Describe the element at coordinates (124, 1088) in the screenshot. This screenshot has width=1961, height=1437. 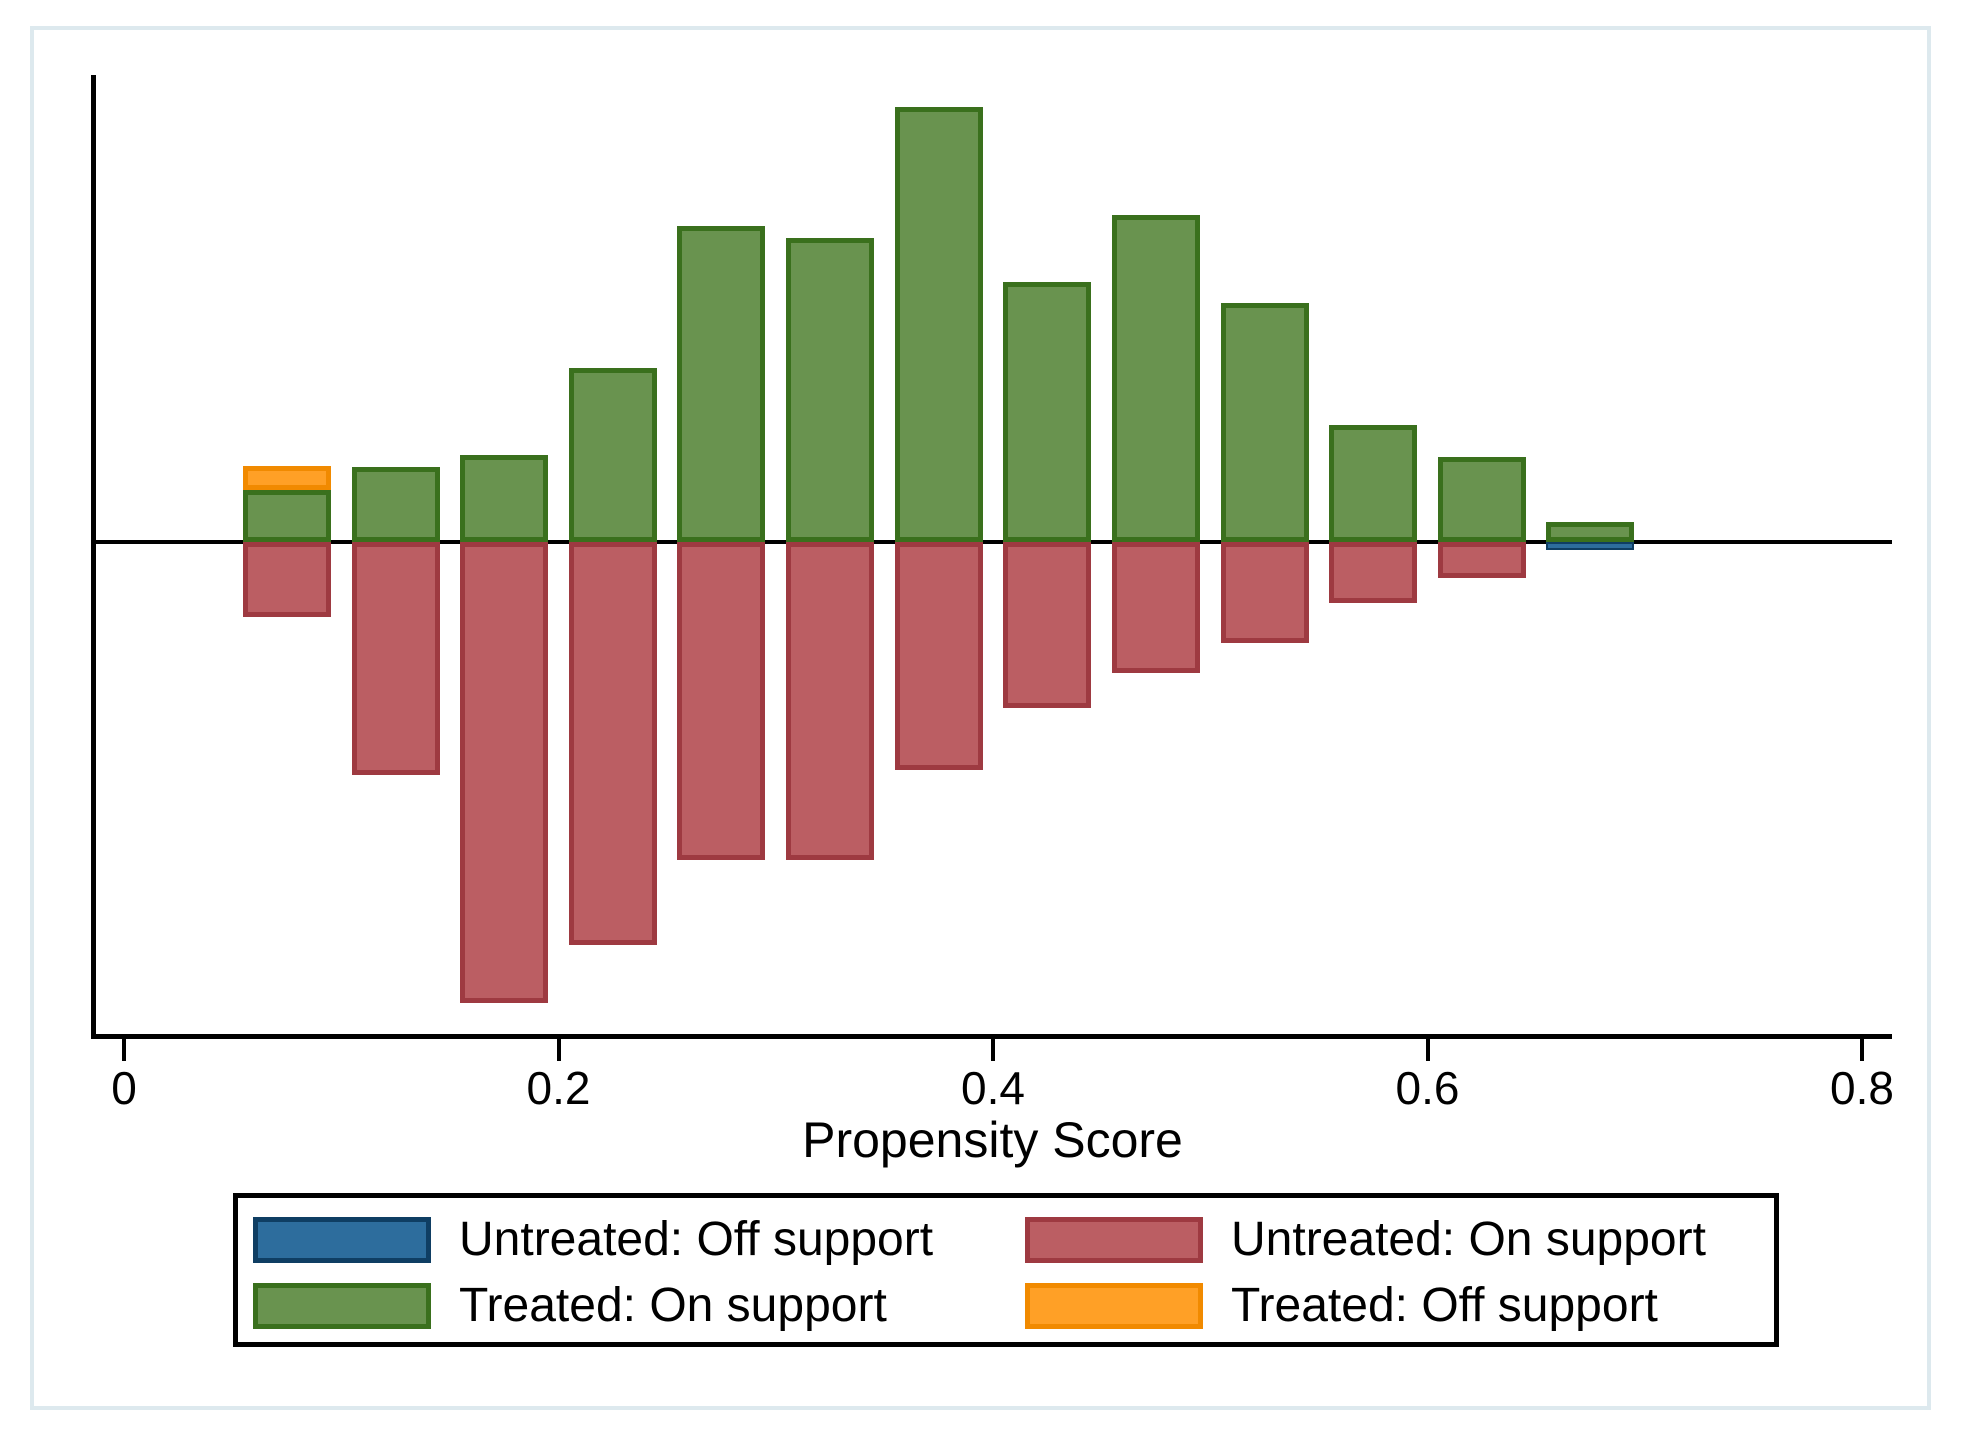
I see `x-tick-label: 0` at that location.